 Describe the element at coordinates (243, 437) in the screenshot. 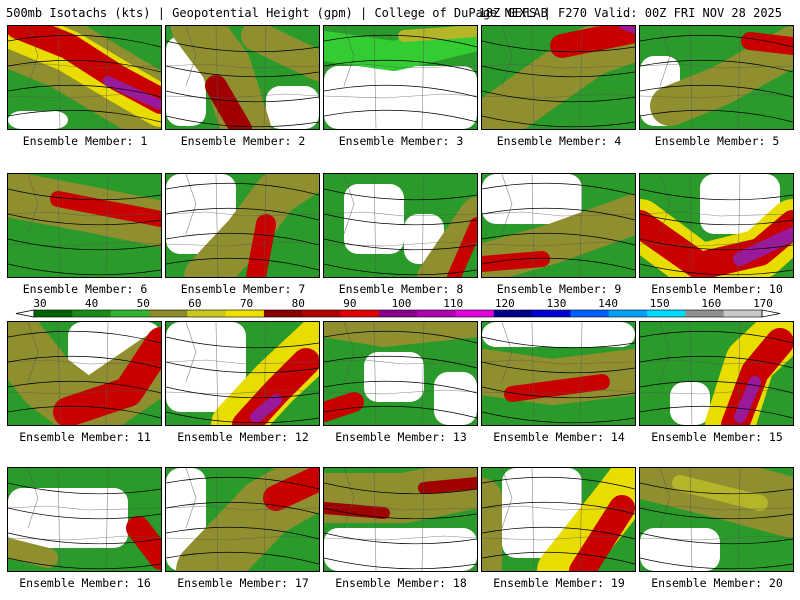

I see `member-label: Ensemble Member: 12` at that location.